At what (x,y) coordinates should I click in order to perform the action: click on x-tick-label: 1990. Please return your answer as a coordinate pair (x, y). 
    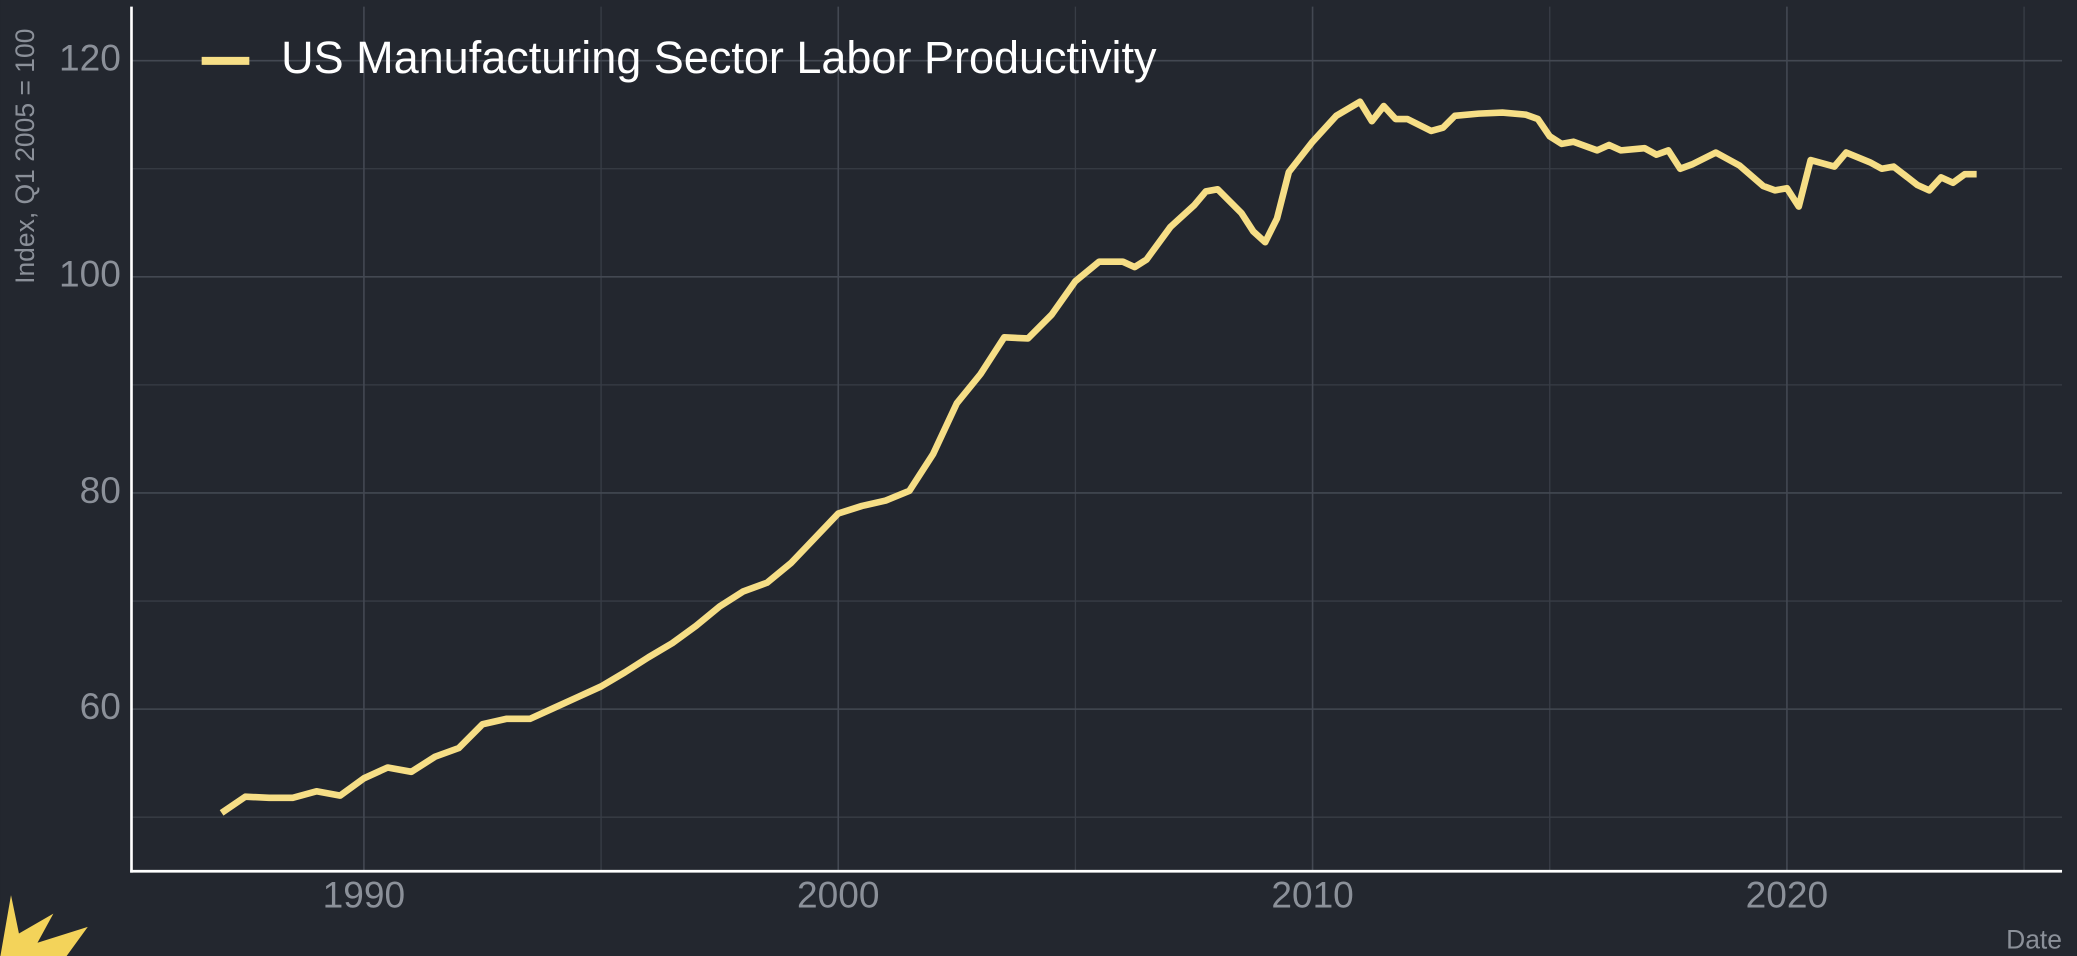
    Looking at the image, I should click on (364, 895).